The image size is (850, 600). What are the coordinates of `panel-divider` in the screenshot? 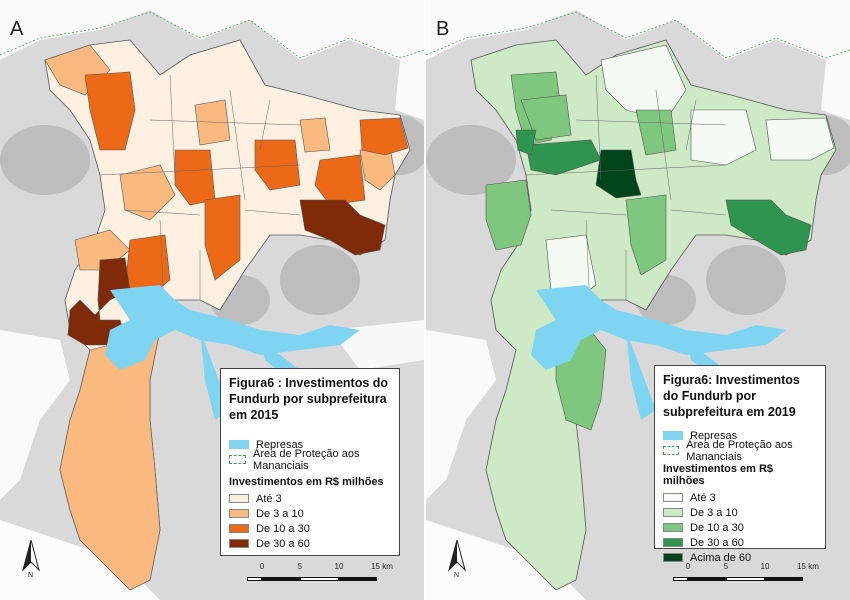 It's located at (425, 300).